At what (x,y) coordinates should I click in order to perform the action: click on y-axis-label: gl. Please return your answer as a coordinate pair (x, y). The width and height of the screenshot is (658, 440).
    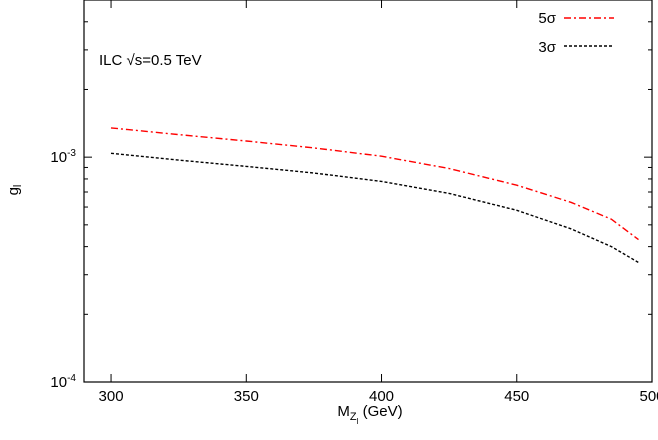
    Looking at the image, I should click on (14, 190).